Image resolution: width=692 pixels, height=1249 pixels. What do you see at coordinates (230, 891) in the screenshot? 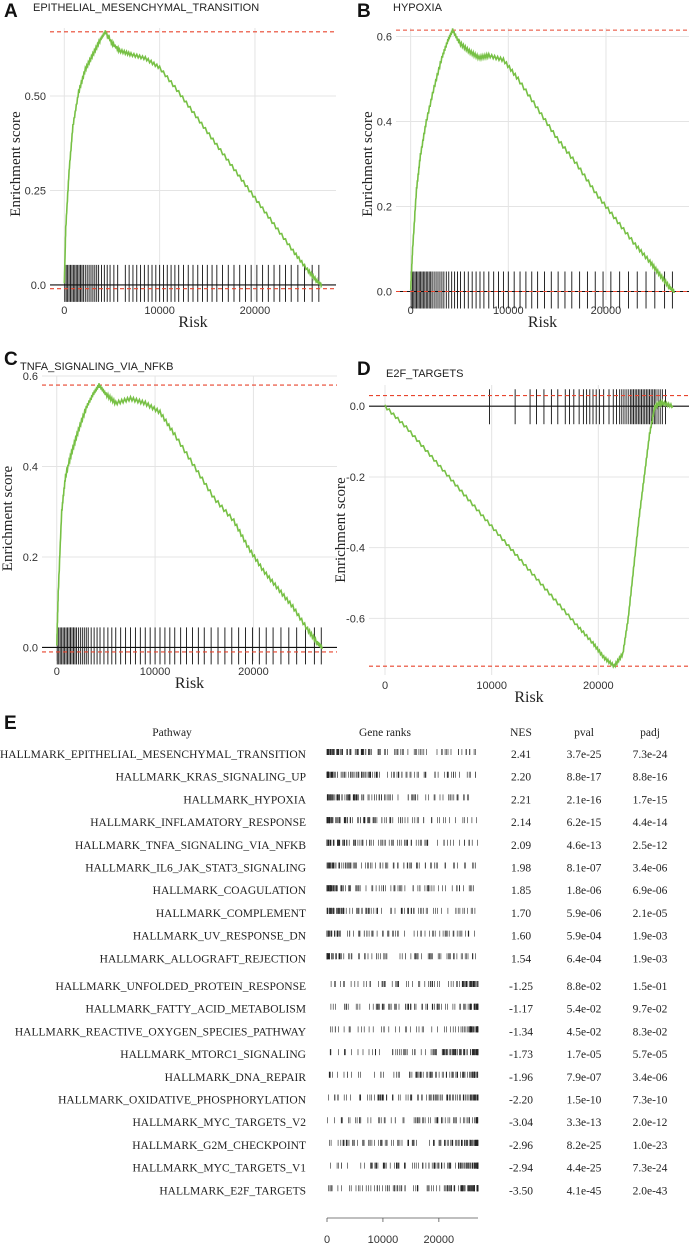
I see `pathway-name: HALLMARK_COAGULATION` at bounding box center [230, 891].